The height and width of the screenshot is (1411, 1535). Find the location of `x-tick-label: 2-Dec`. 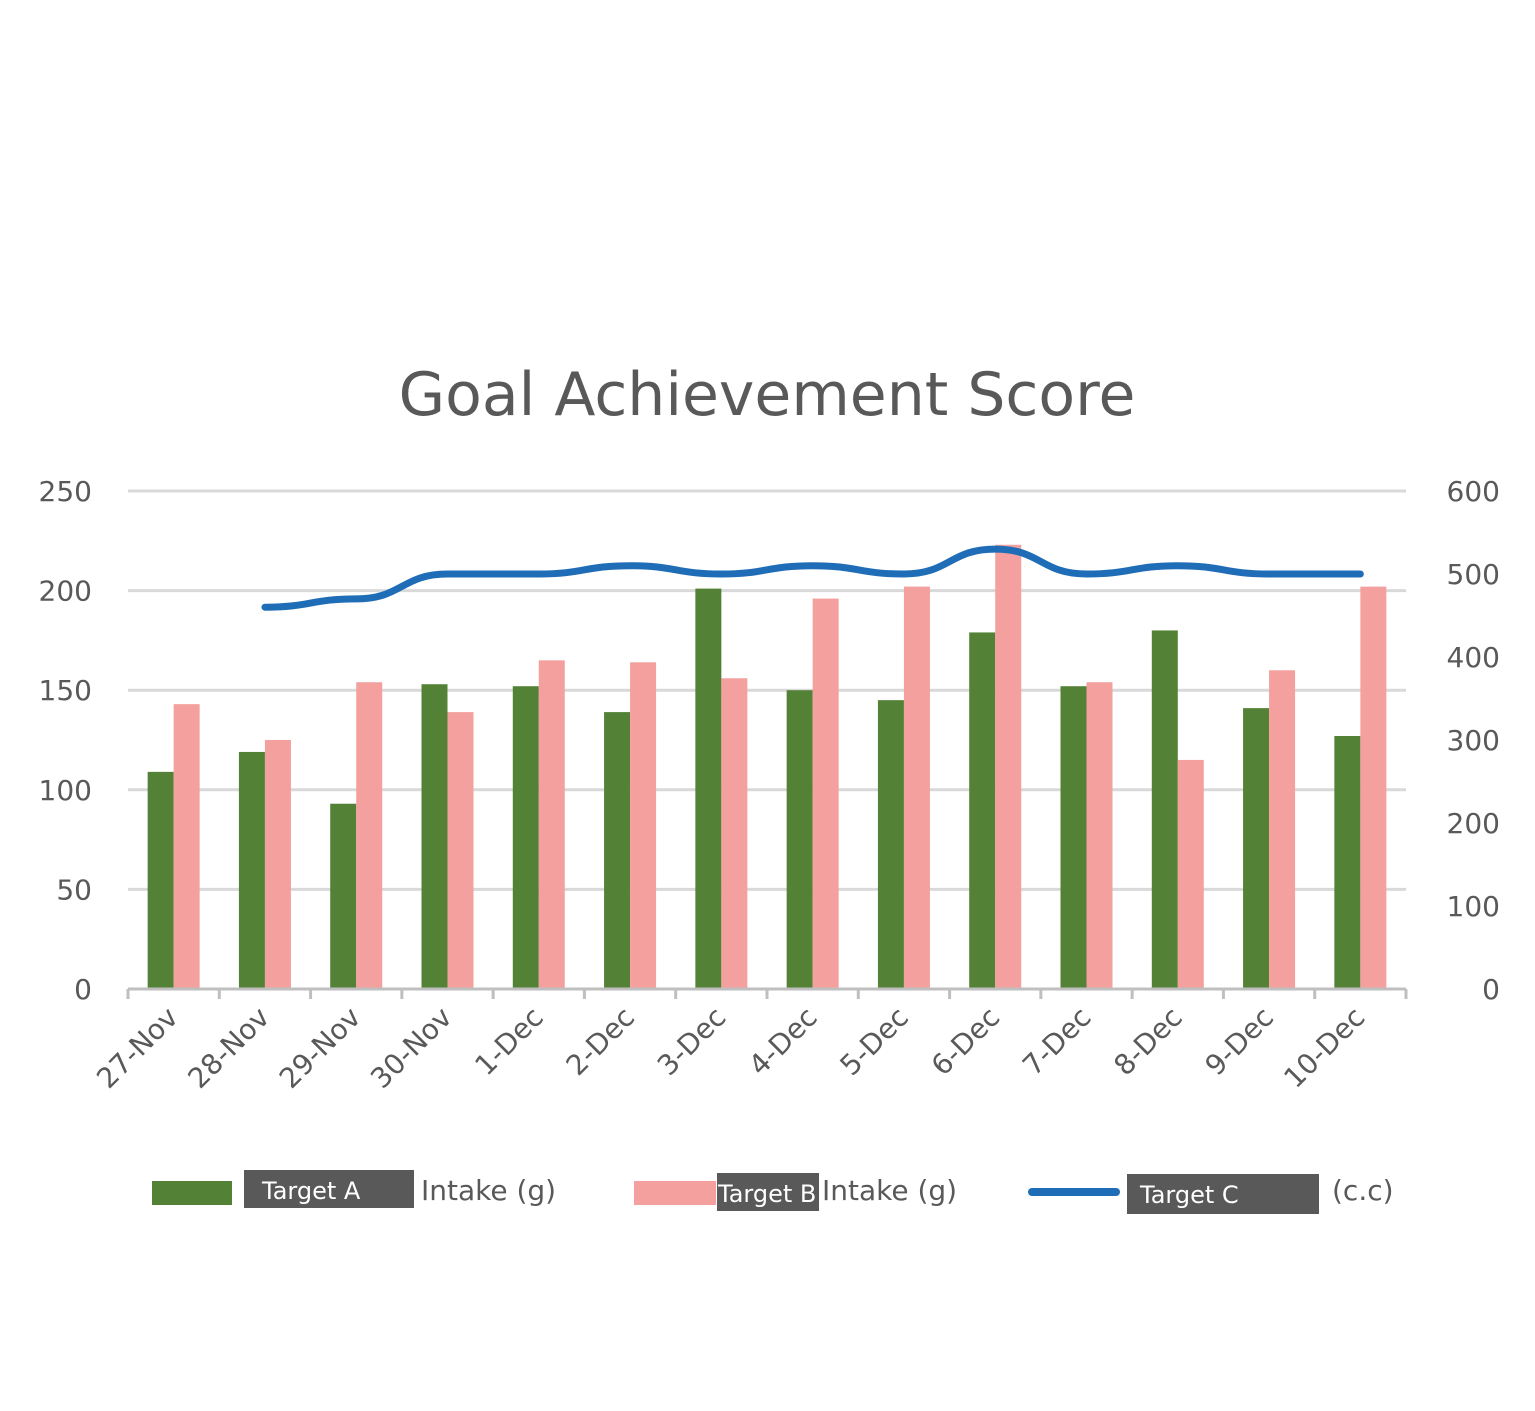

x-tick-label: 2-Dec is located at coordinates (600, 1041).